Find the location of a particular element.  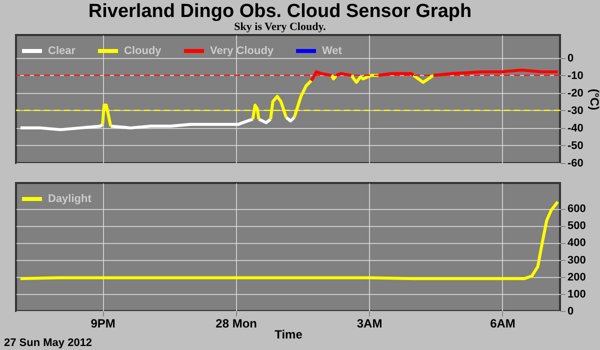

y-tick-label: 400 is located at coordinates (577, 243).